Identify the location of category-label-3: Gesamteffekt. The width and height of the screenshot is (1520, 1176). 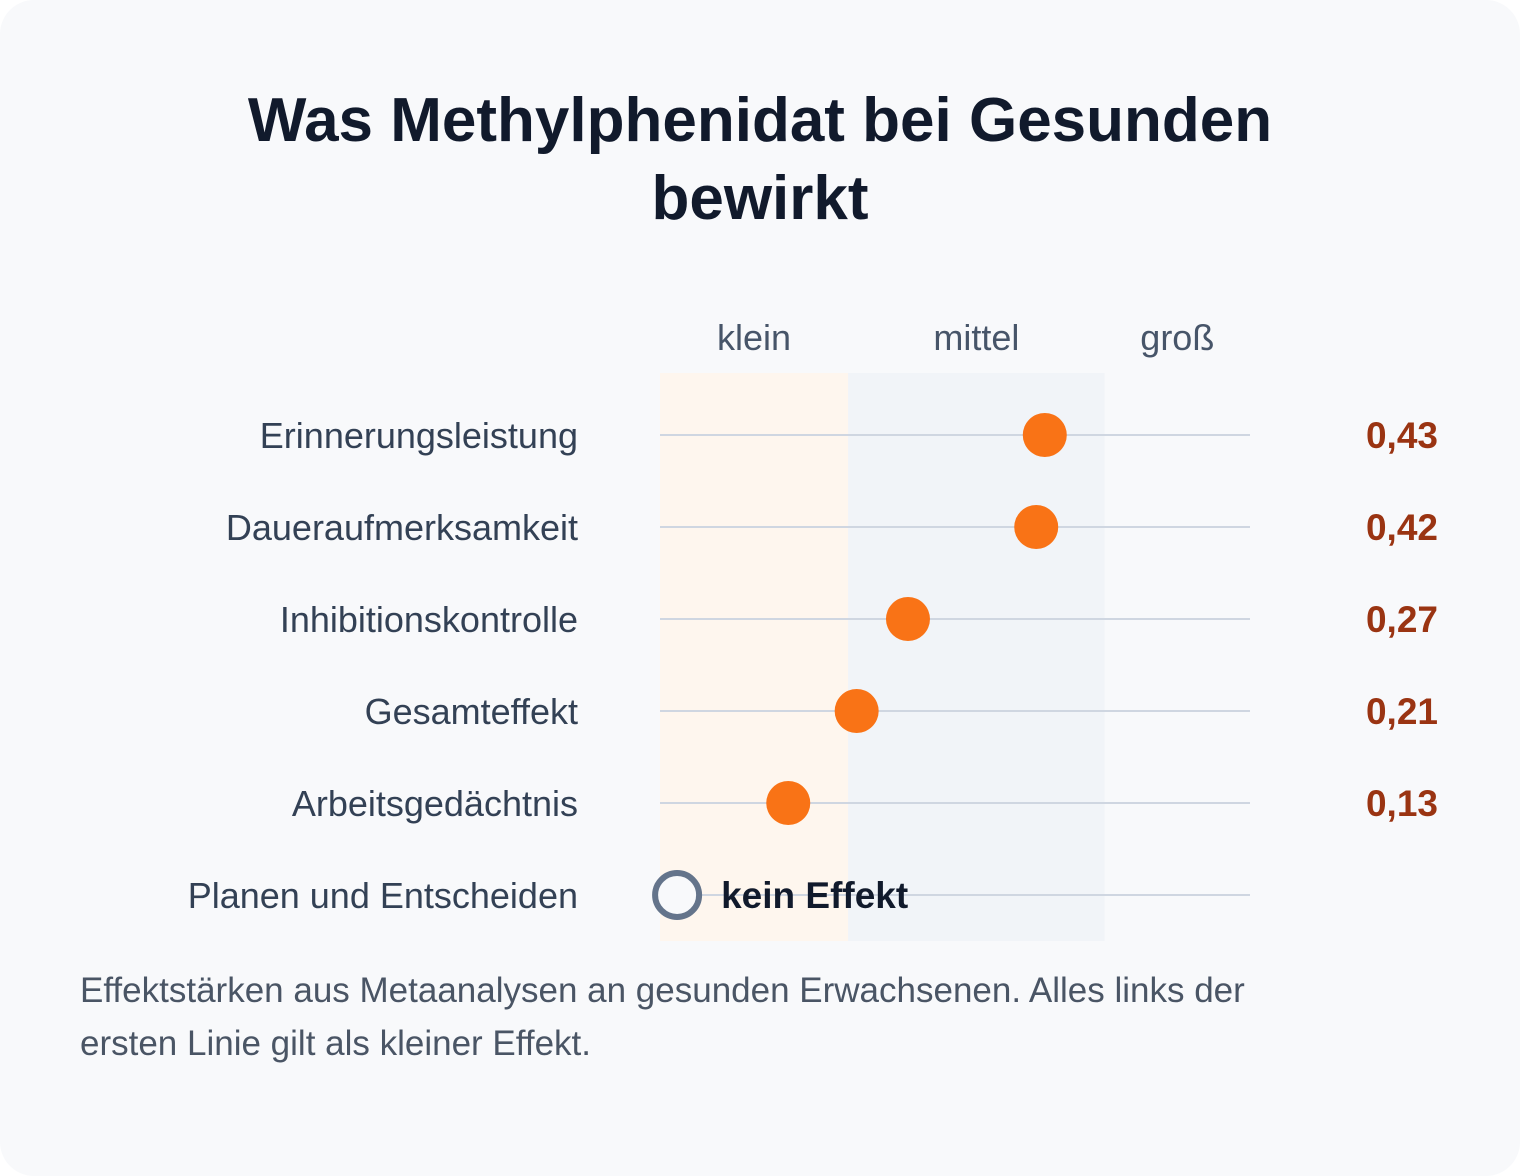
(471, 711).